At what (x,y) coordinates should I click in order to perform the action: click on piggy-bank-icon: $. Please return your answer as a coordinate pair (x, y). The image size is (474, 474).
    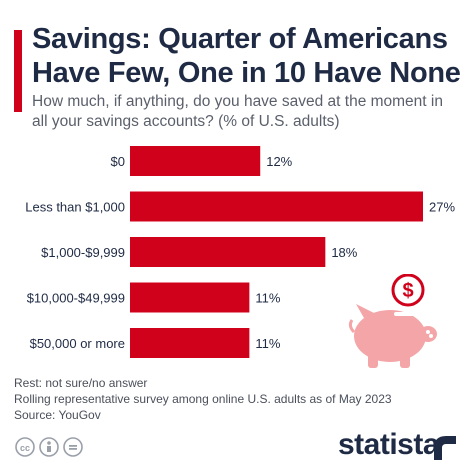
    Looking at the image, I should click on (392, 321).